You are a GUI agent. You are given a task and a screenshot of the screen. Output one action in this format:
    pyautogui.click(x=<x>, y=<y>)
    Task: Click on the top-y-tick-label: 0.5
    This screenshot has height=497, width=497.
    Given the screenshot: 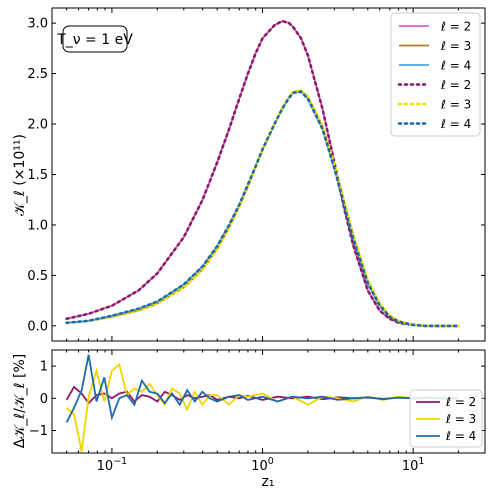 What is the action you would take?
    pyautogui.click(x=37, y=276)
    